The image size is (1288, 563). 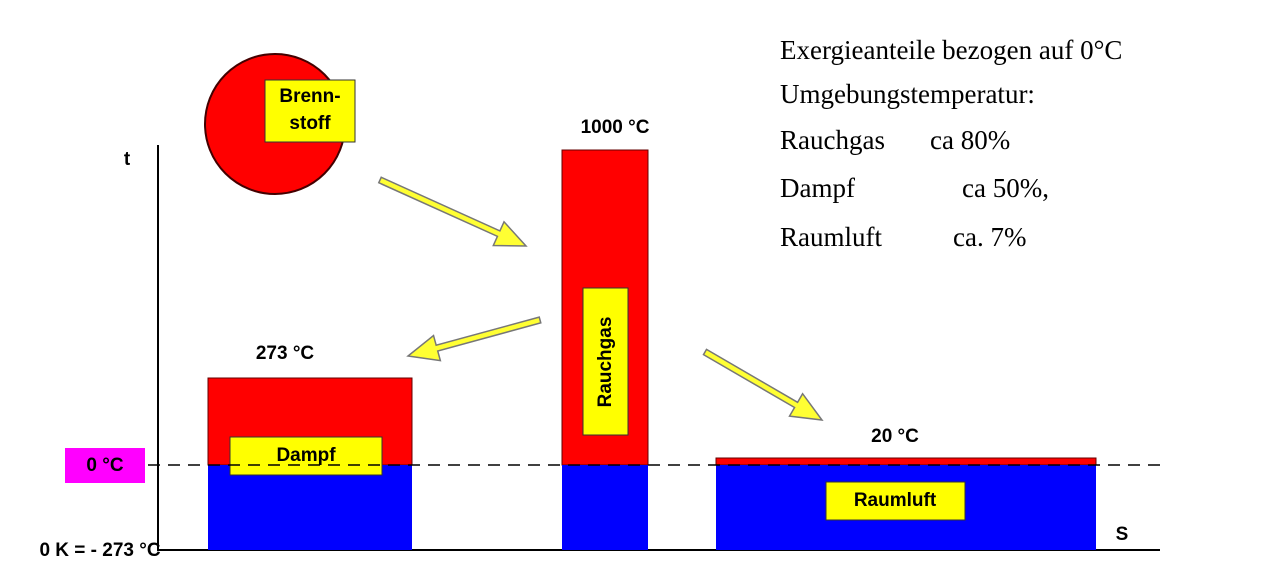 I want to click on fuel-label: stoff, so click(x=310, y=123).